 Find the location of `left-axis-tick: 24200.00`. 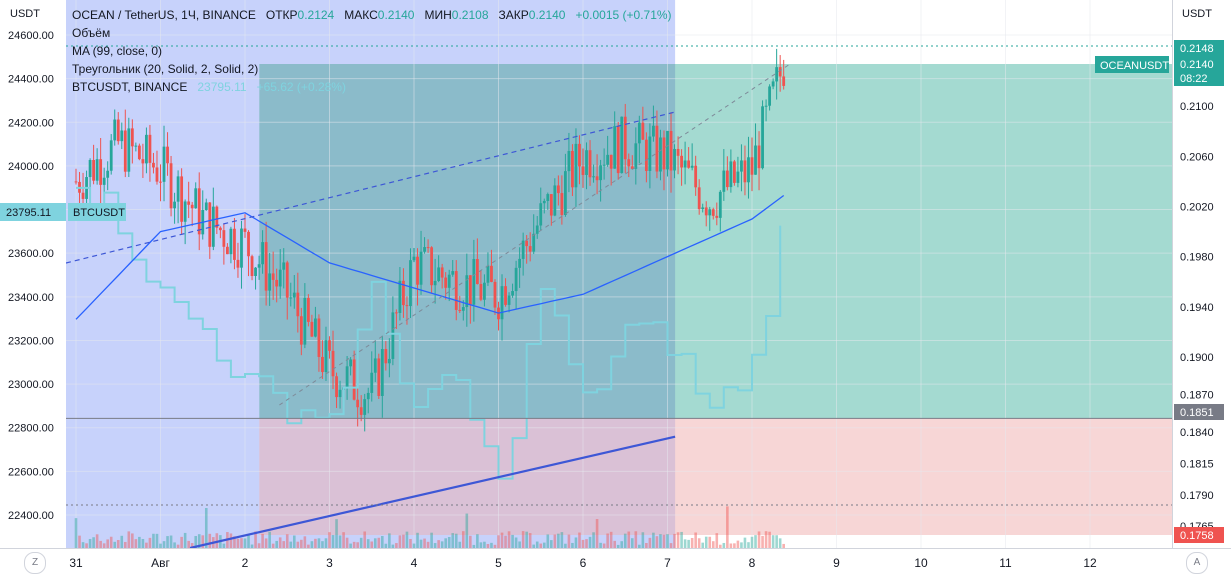

left-axis-tick: 24200.00 is located at coordinates (31, 123).